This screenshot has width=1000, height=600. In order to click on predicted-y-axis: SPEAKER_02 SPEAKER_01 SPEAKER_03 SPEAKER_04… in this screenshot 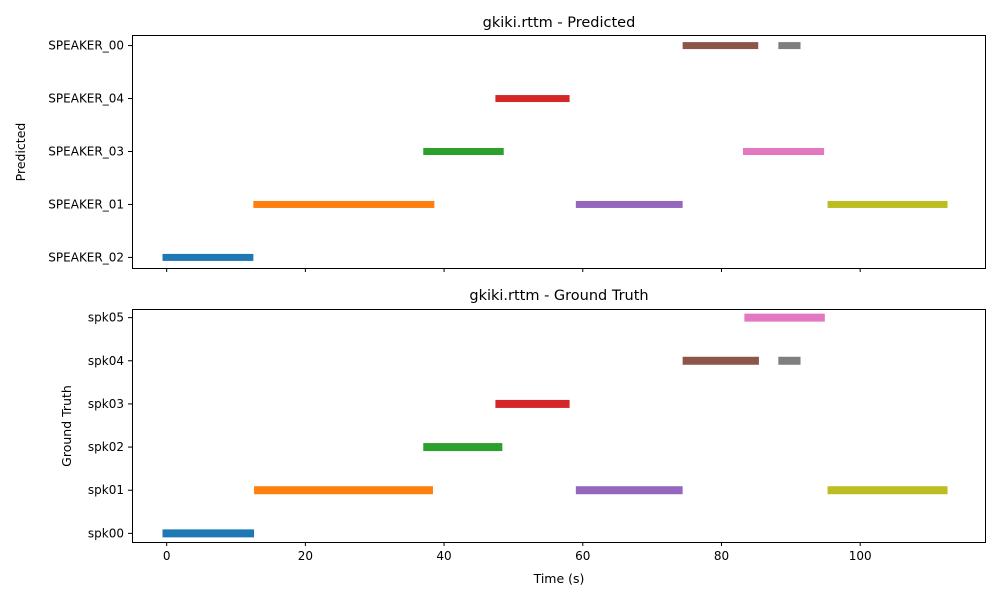, I will do `click(90, 151)`.